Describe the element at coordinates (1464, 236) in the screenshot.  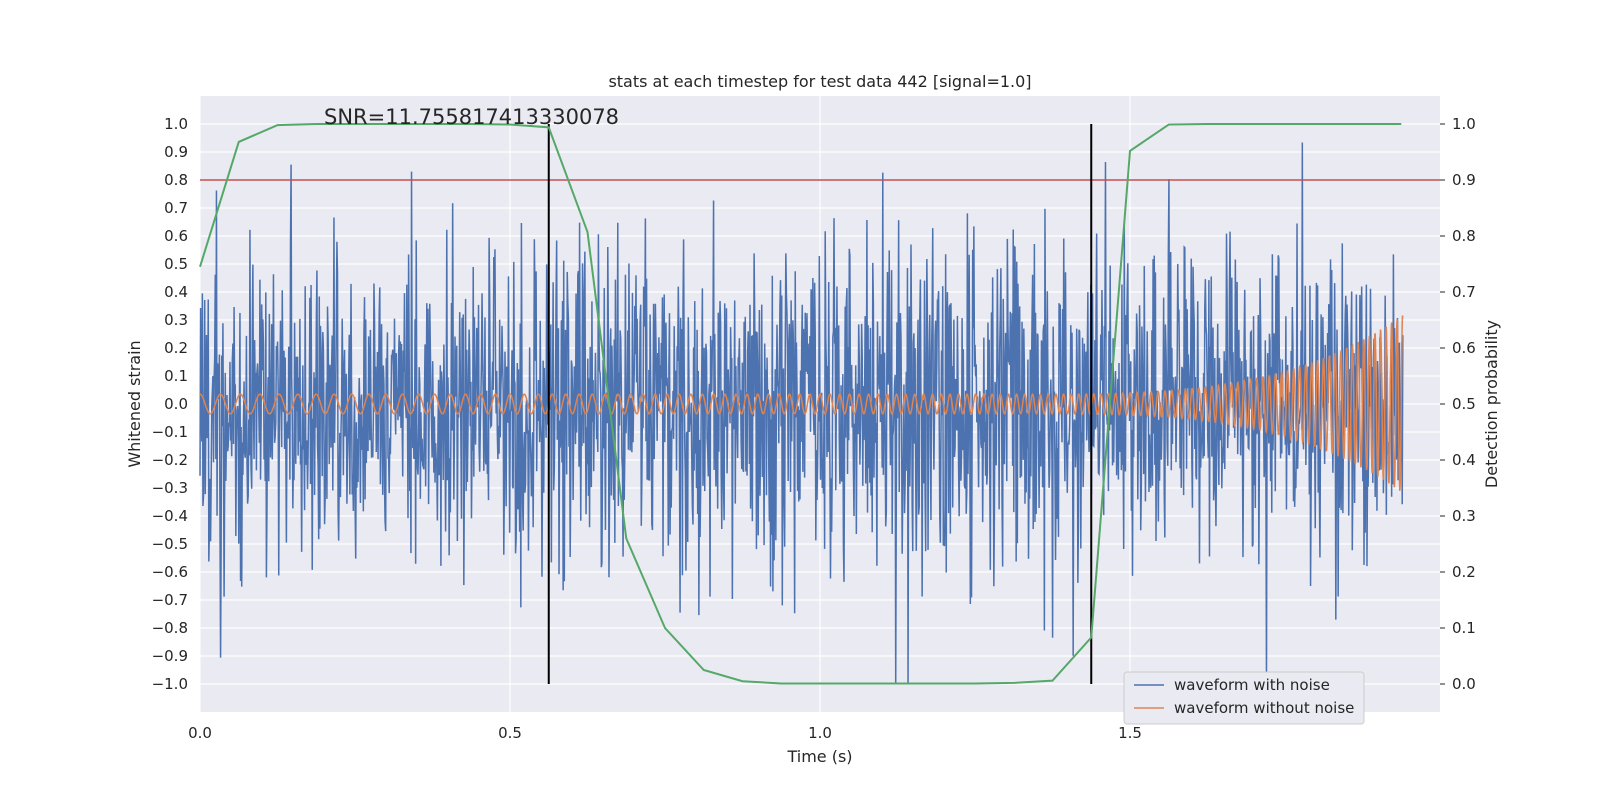
I see `right-y-tick-label: 0.8` at that location.